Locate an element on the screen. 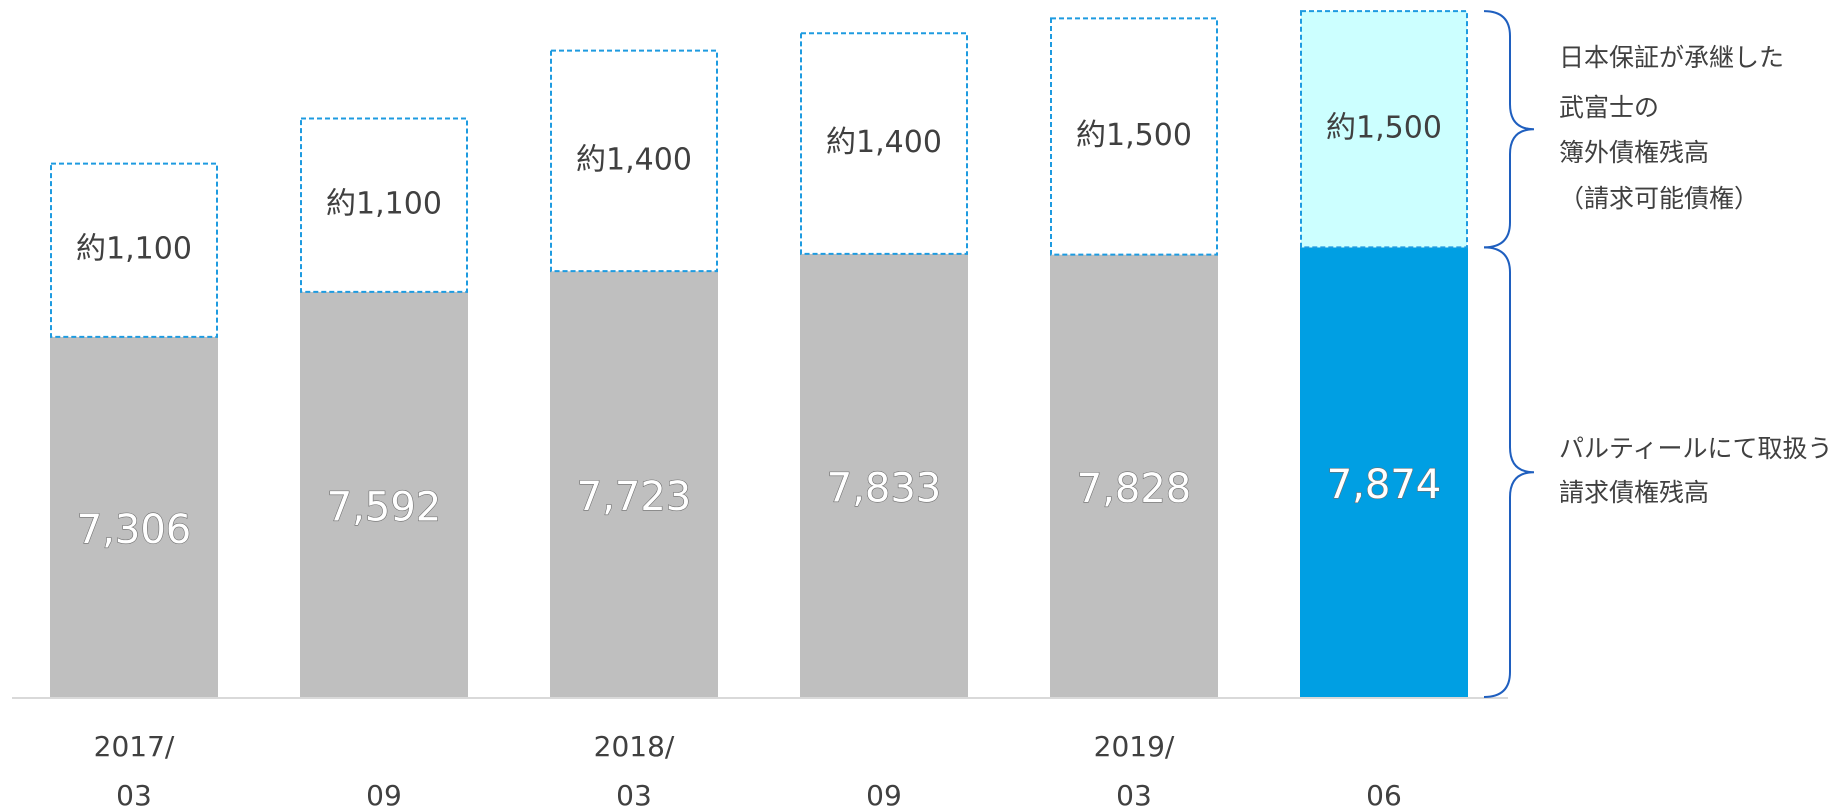 Image resolution: width=1843 pixels, height=811 pixels. annotation: パルティールにて取扱う is located at coordinates (1696, 448).